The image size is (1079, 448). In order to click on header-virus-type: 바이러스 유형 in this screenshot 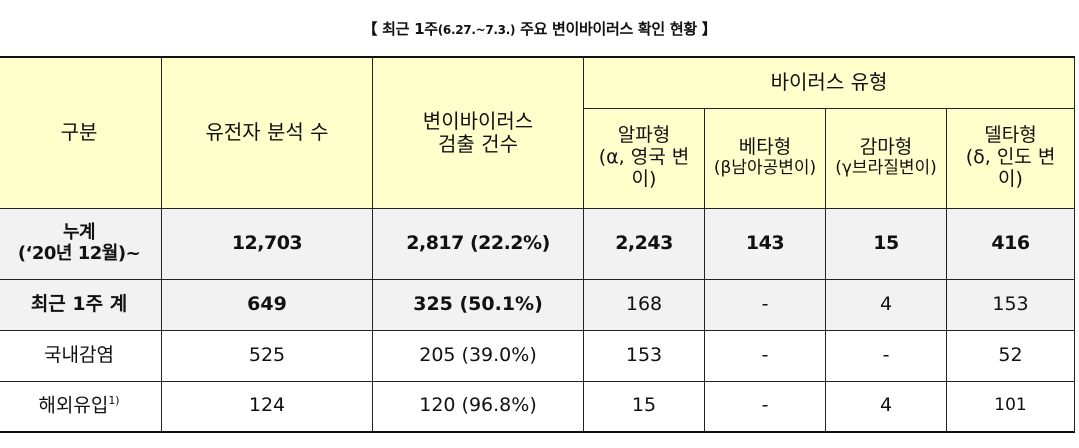, I will do `click(829, 82)`.